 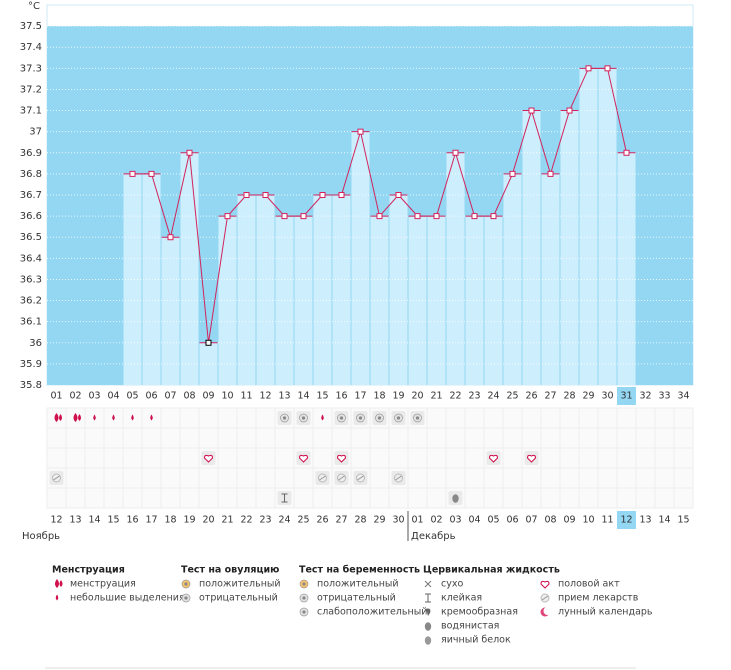 What do you see at coordinates (360, 396) in the screenshot?
I see `x-tick-label: 17` at bounding box center [360, 396].